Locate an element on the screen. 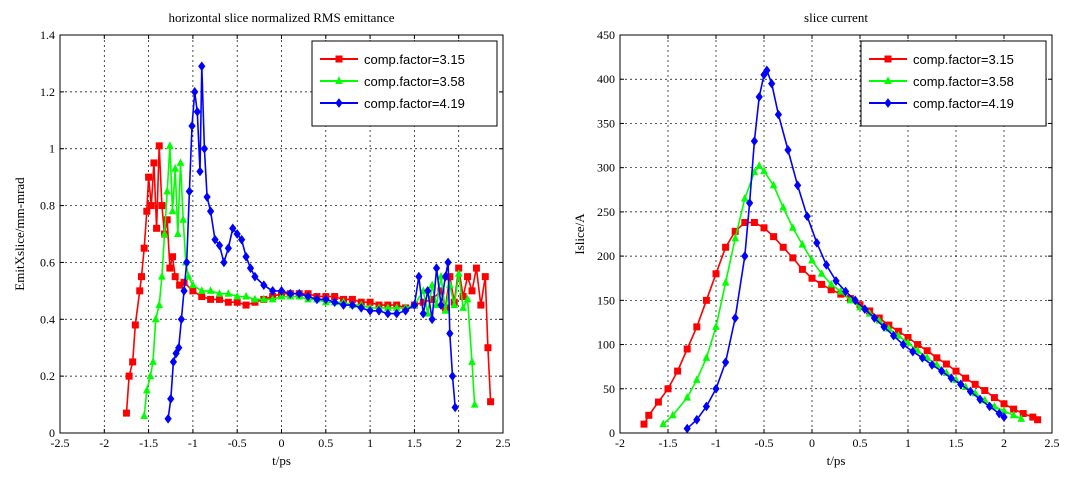  x-axis-label: t/ps is located at coordinates (836, 460).